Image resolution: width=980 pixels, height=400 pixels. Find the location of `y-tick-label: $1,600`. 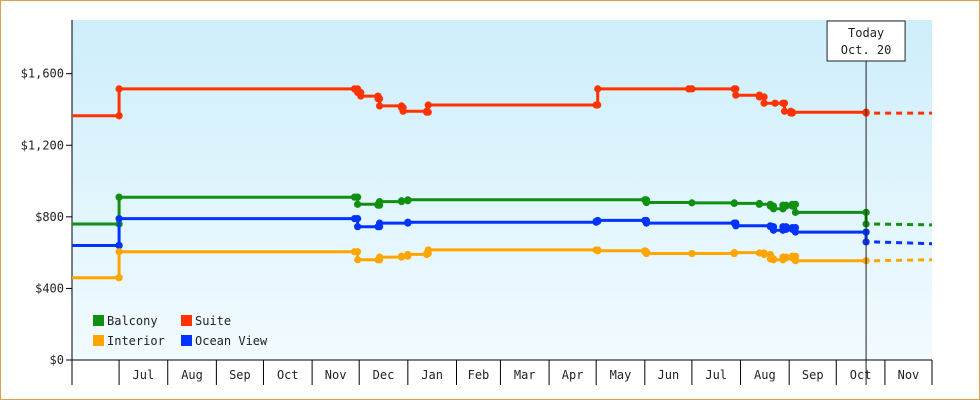

y-tick-label: $1,600 is located at coordinates (42, 74).